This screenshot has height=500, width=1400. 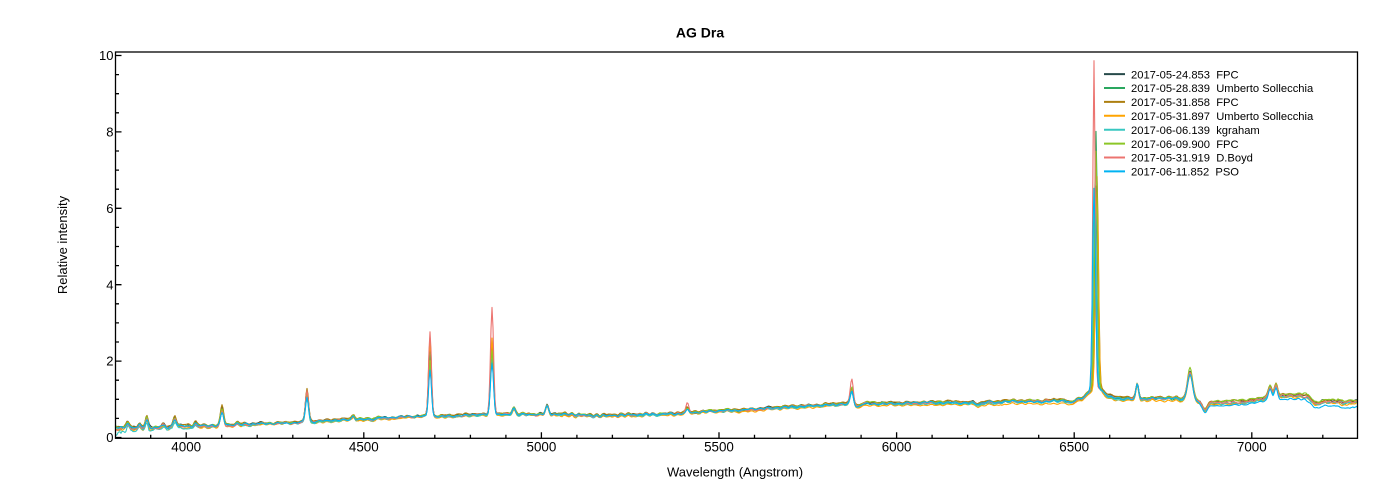 I want to click on svg-text: Relative intensity, so click(x=62, y=244).